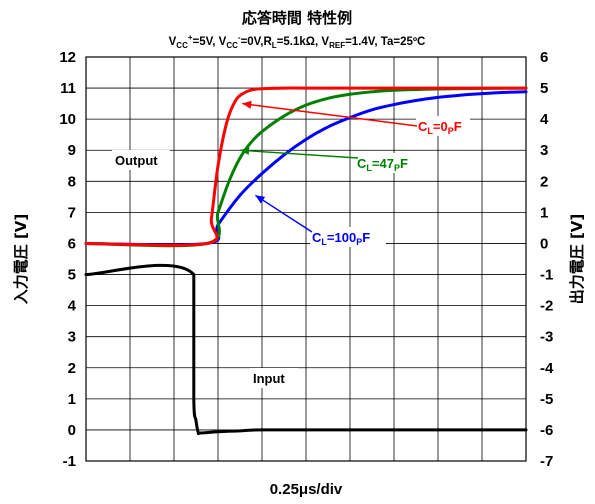 The width and height of the screenshot is (595, 504). I want to click on y-left-tick-label: 6, so click(72, 243).